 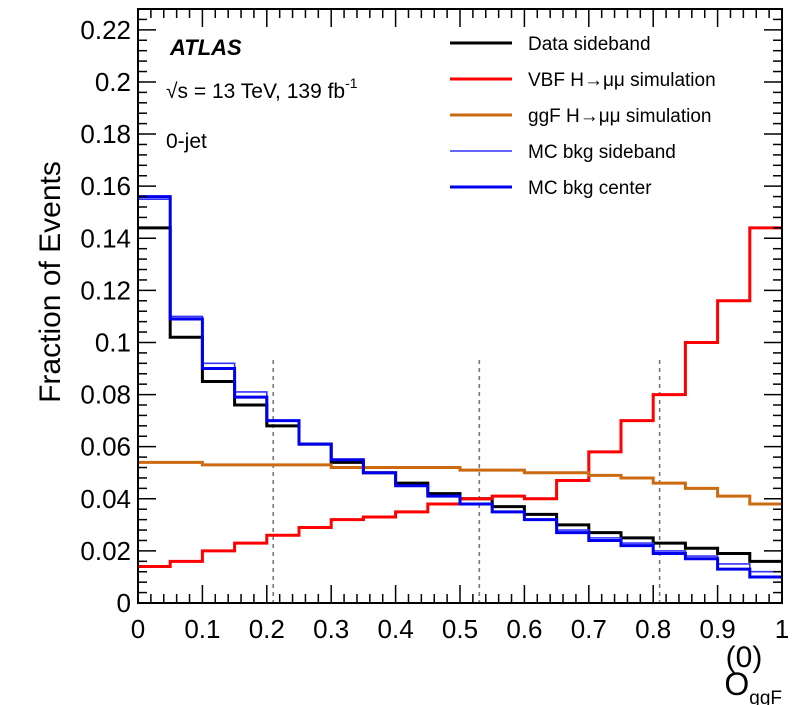 What do you see at coordinates (753, 685) in the screenshot?
I see `x-axis-title: OggF` at bounding box center [753, 685].